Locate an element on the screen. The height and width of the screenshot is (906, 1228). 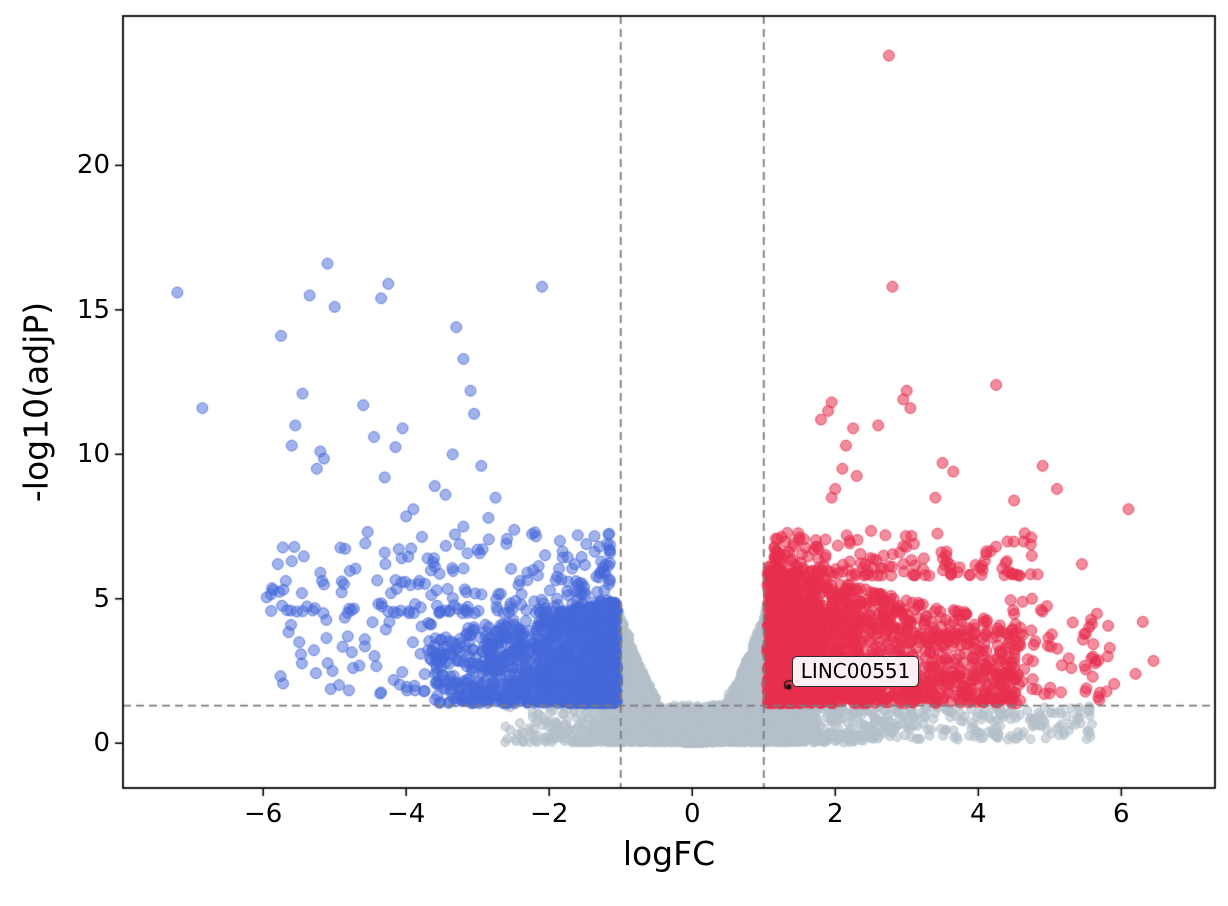
x-tick-label: −4 is located at coordinates (406, 814).